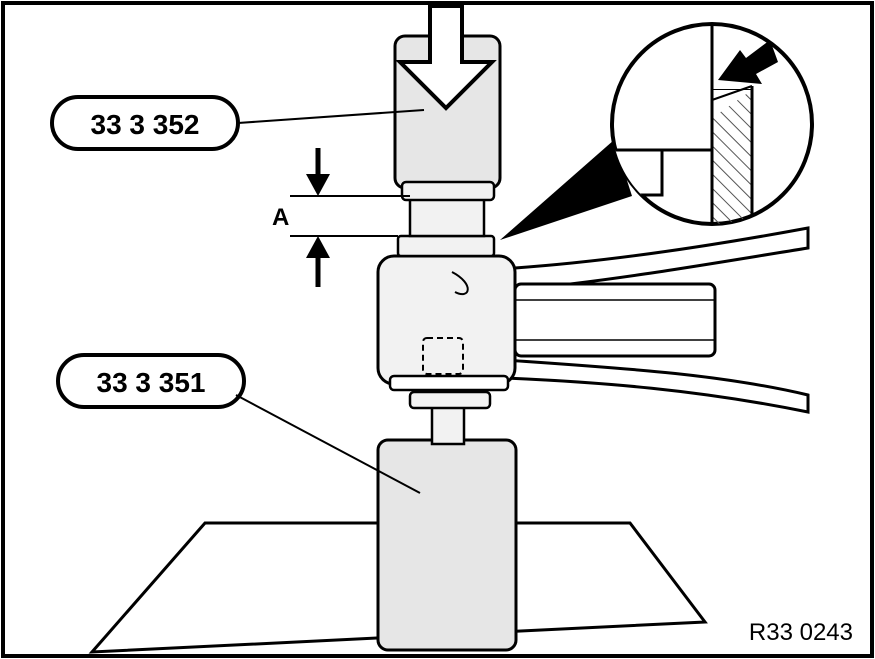 The image size is (875, 659). Describe the element at coordinates (446, 226) in the screenshot. I see `bushing` at that location.